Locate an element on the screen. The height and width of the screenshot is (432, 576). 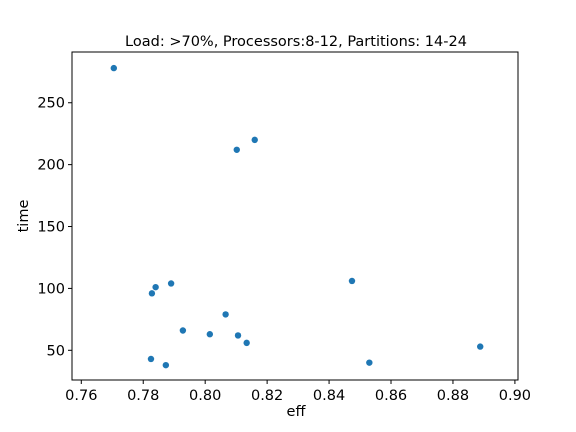
y-axis: 50 100 150 200 250 is located at coordinates (54, 227).